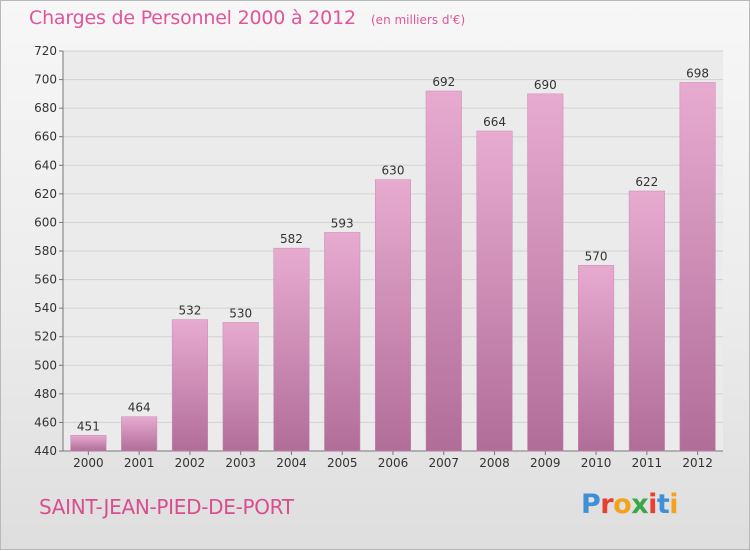  I want to click on logo-letter: t, so click(663, 504).